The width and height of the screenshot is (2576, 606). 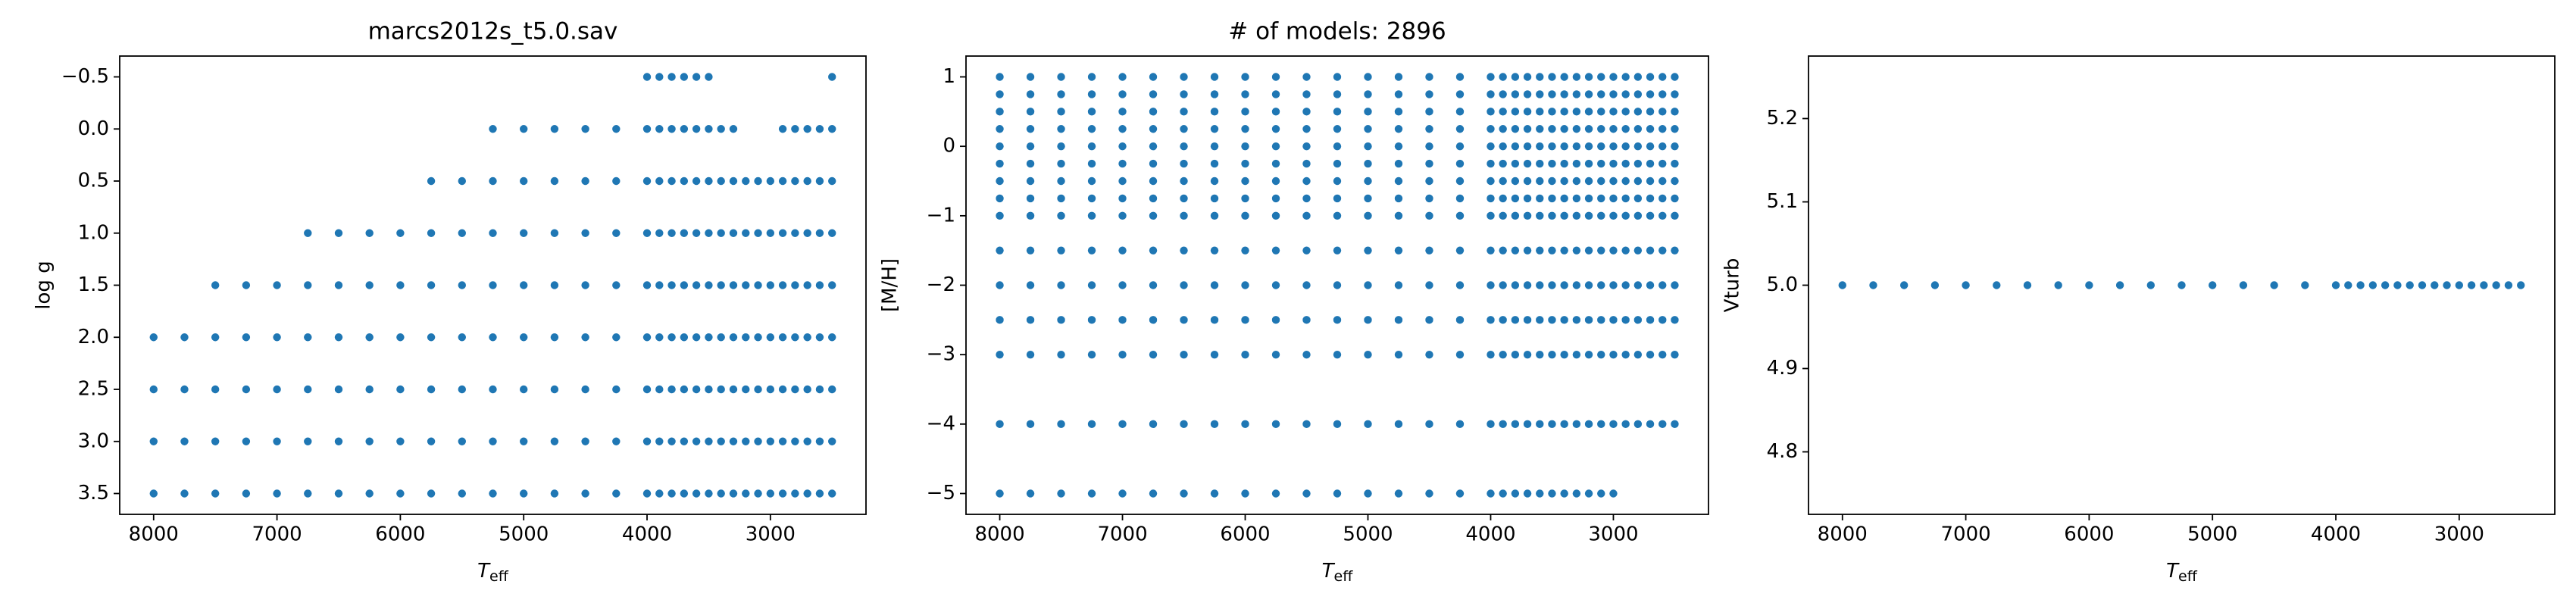 What do you see at coordinates (1613, 534) in the screenshot?
I see `x-tick-label: 3000` at bounding box center [1613, 534].